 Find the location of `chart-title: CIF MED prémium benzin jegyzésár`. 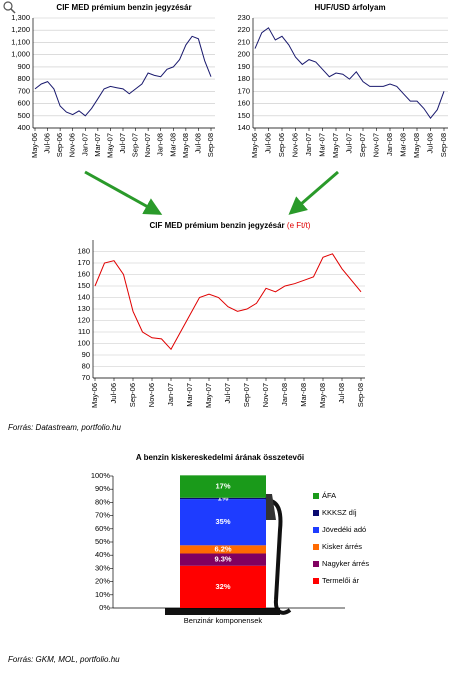

chart-title: CIF MED prémium benzin jegyzésár is located at coordinates (123, 7).